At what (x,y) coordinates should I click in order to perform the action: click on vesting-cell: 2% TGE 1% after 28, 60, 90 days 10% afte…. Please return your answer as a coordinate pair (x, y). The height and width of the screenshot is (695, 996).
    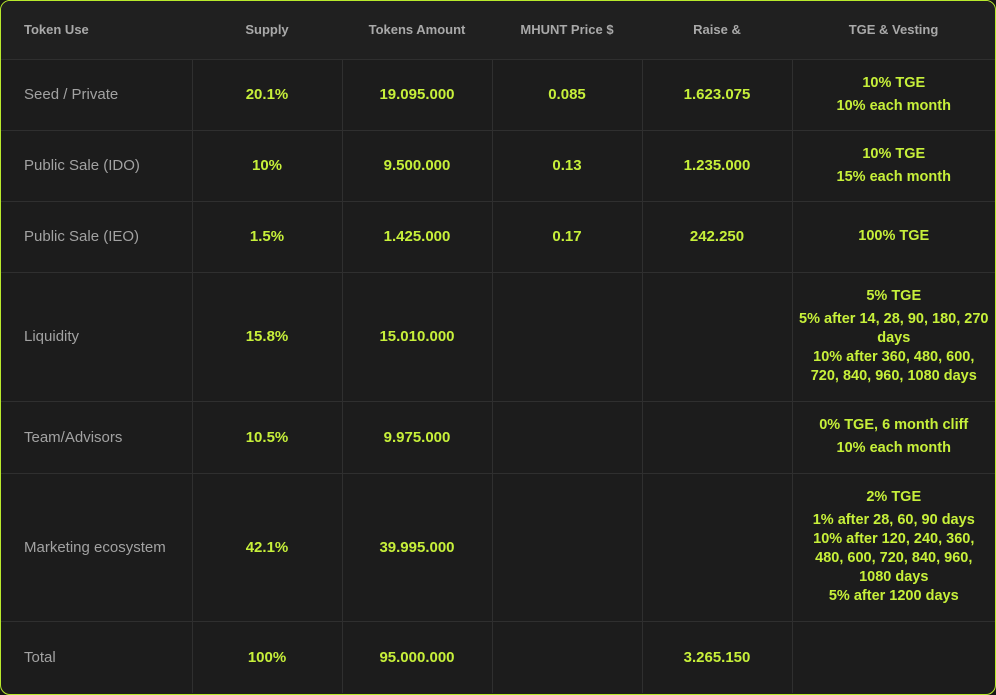
    Looking at the image, I should click on (893, 547).